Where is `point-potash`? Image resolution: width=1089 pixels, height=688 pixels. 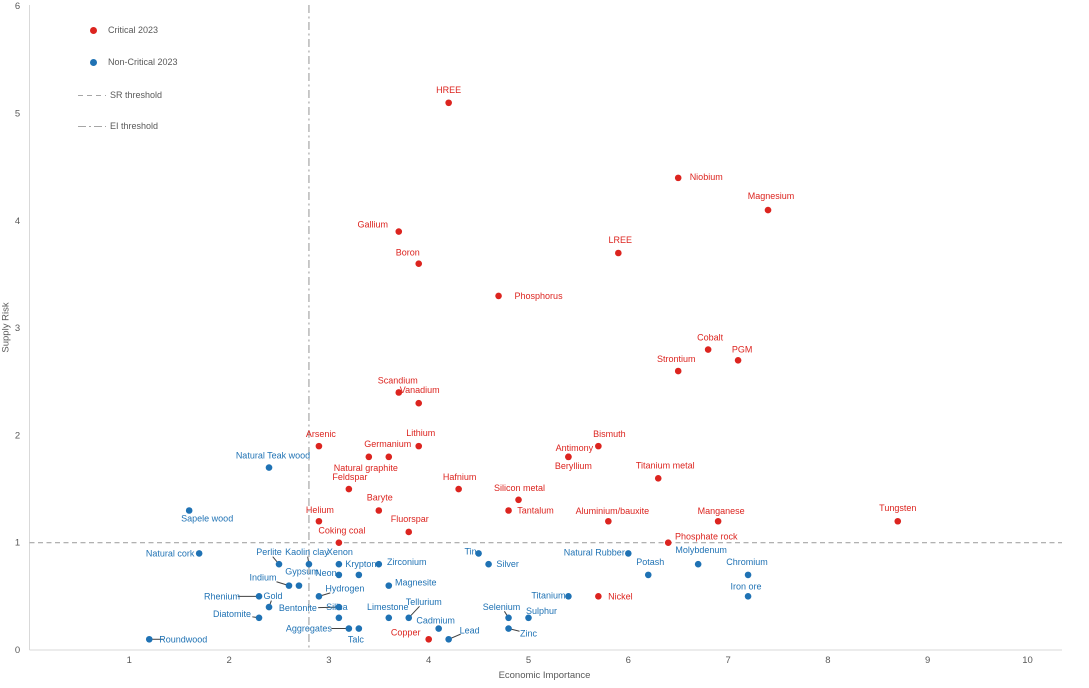 point-potash is located at coordinates (648, 575).